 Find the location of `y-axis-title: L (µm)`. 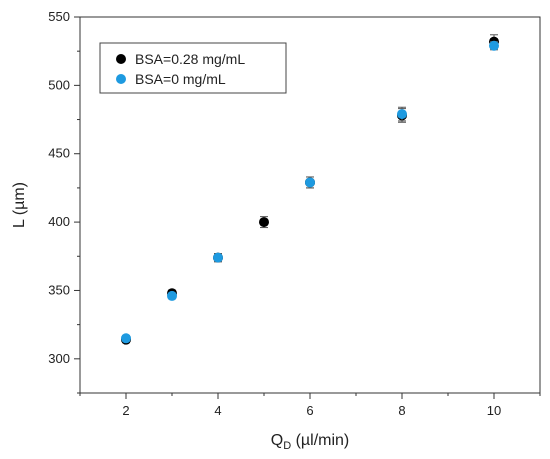

y-axis-title: L (µm) is located at coordinates (19, 205).